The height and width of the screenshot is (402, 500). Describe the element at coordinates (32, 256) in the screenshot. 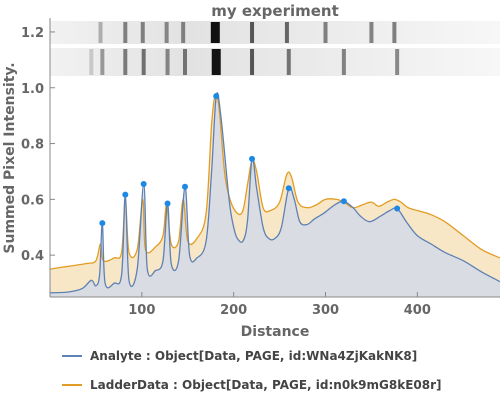

I see `y-tick-label-0: 0.4` at that location.